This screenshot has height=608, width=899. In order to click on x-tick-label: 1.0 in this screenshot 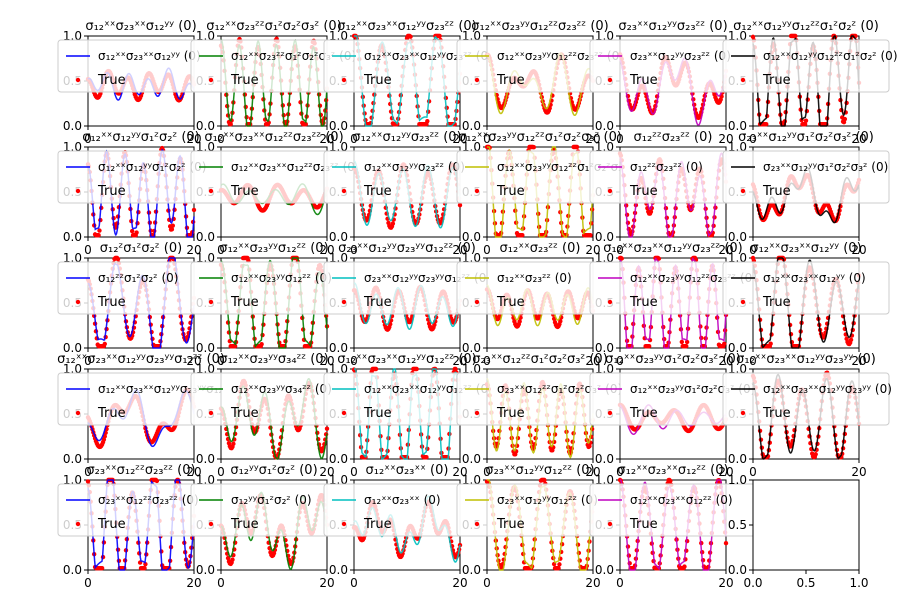, I will do `click(858, 583)`.